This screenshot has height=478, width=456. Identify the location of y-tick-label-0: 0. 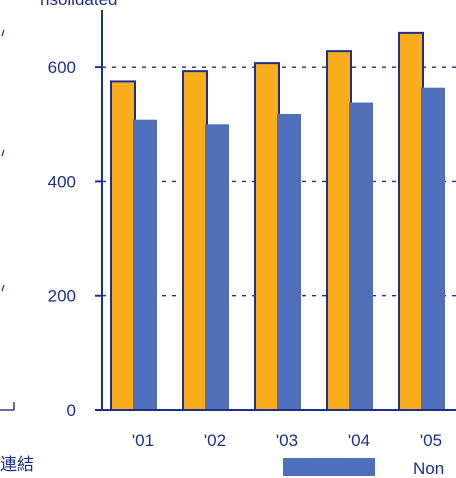
(71, 410).